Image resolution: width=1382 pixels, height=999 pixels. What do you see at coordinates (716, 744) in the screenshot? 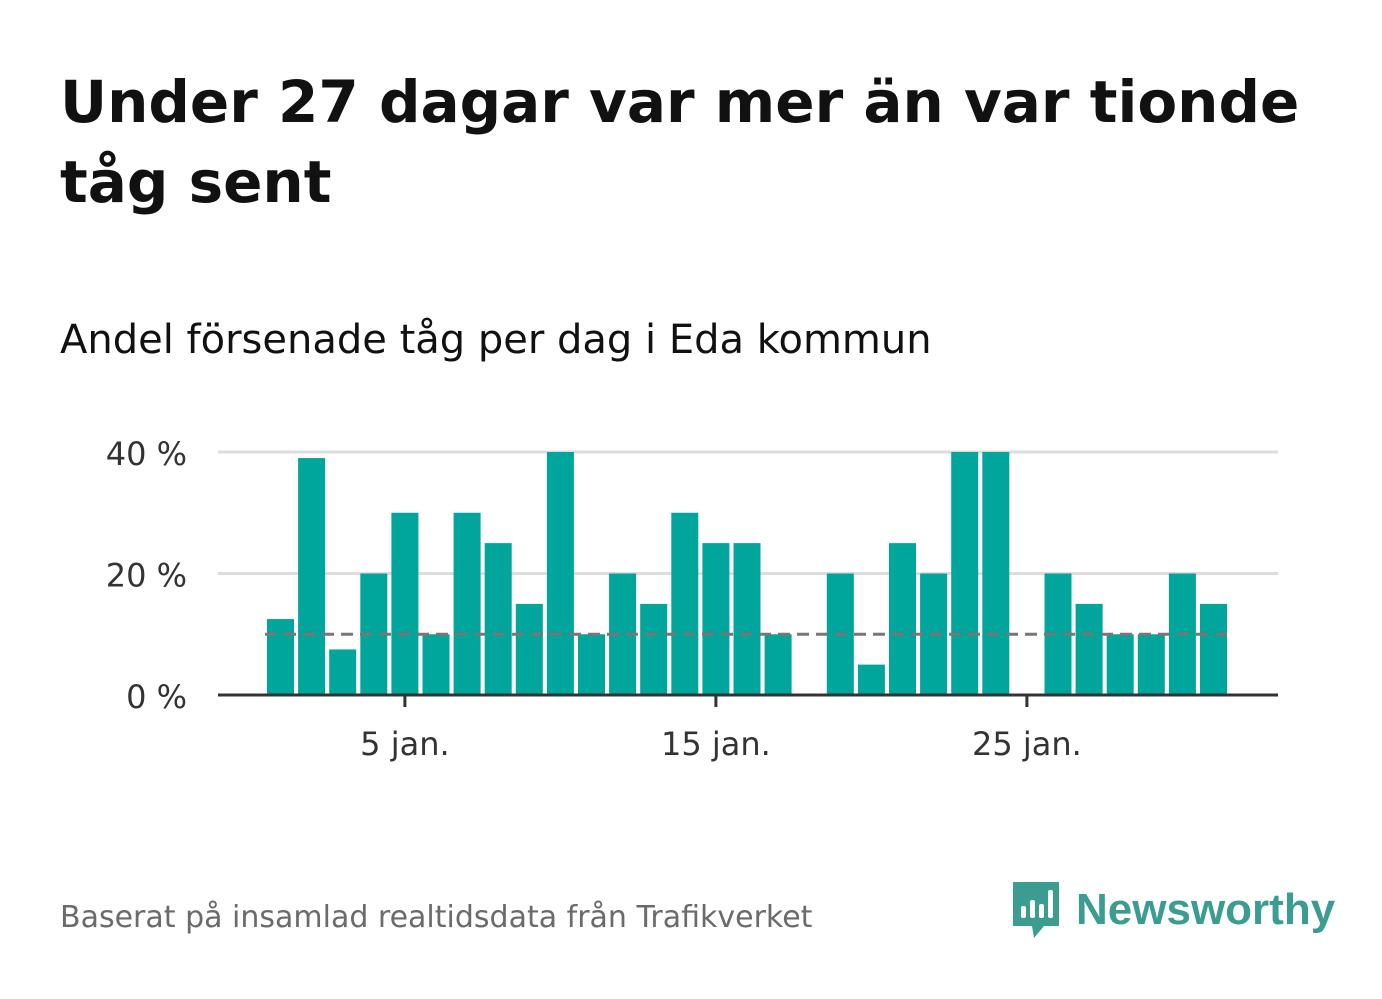
I see `x-tick-label: 15 jan.` at bounding box center [716, 744].